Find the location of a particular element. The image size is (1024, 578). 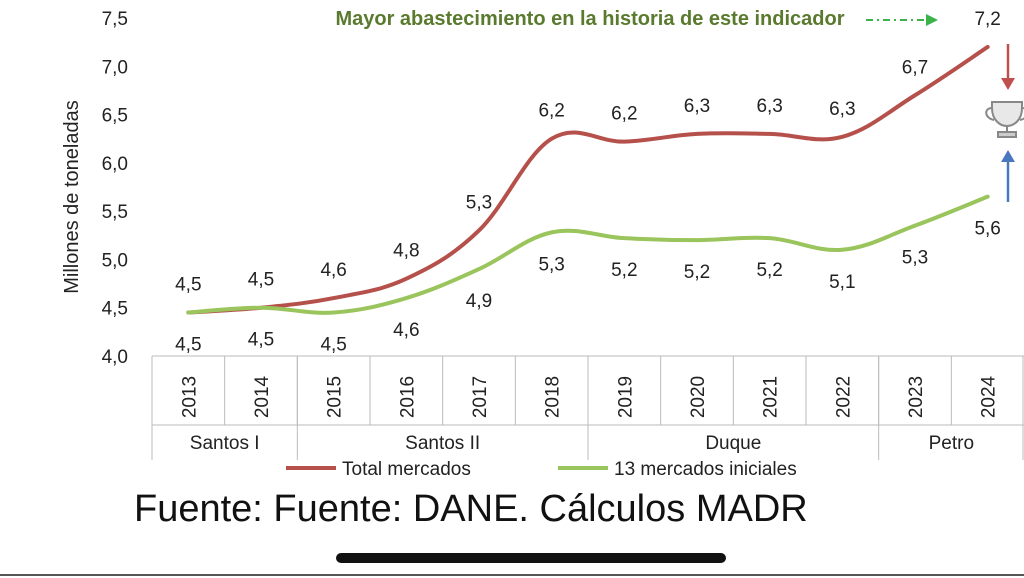

screen-divider is located at coordinates (512, 575).